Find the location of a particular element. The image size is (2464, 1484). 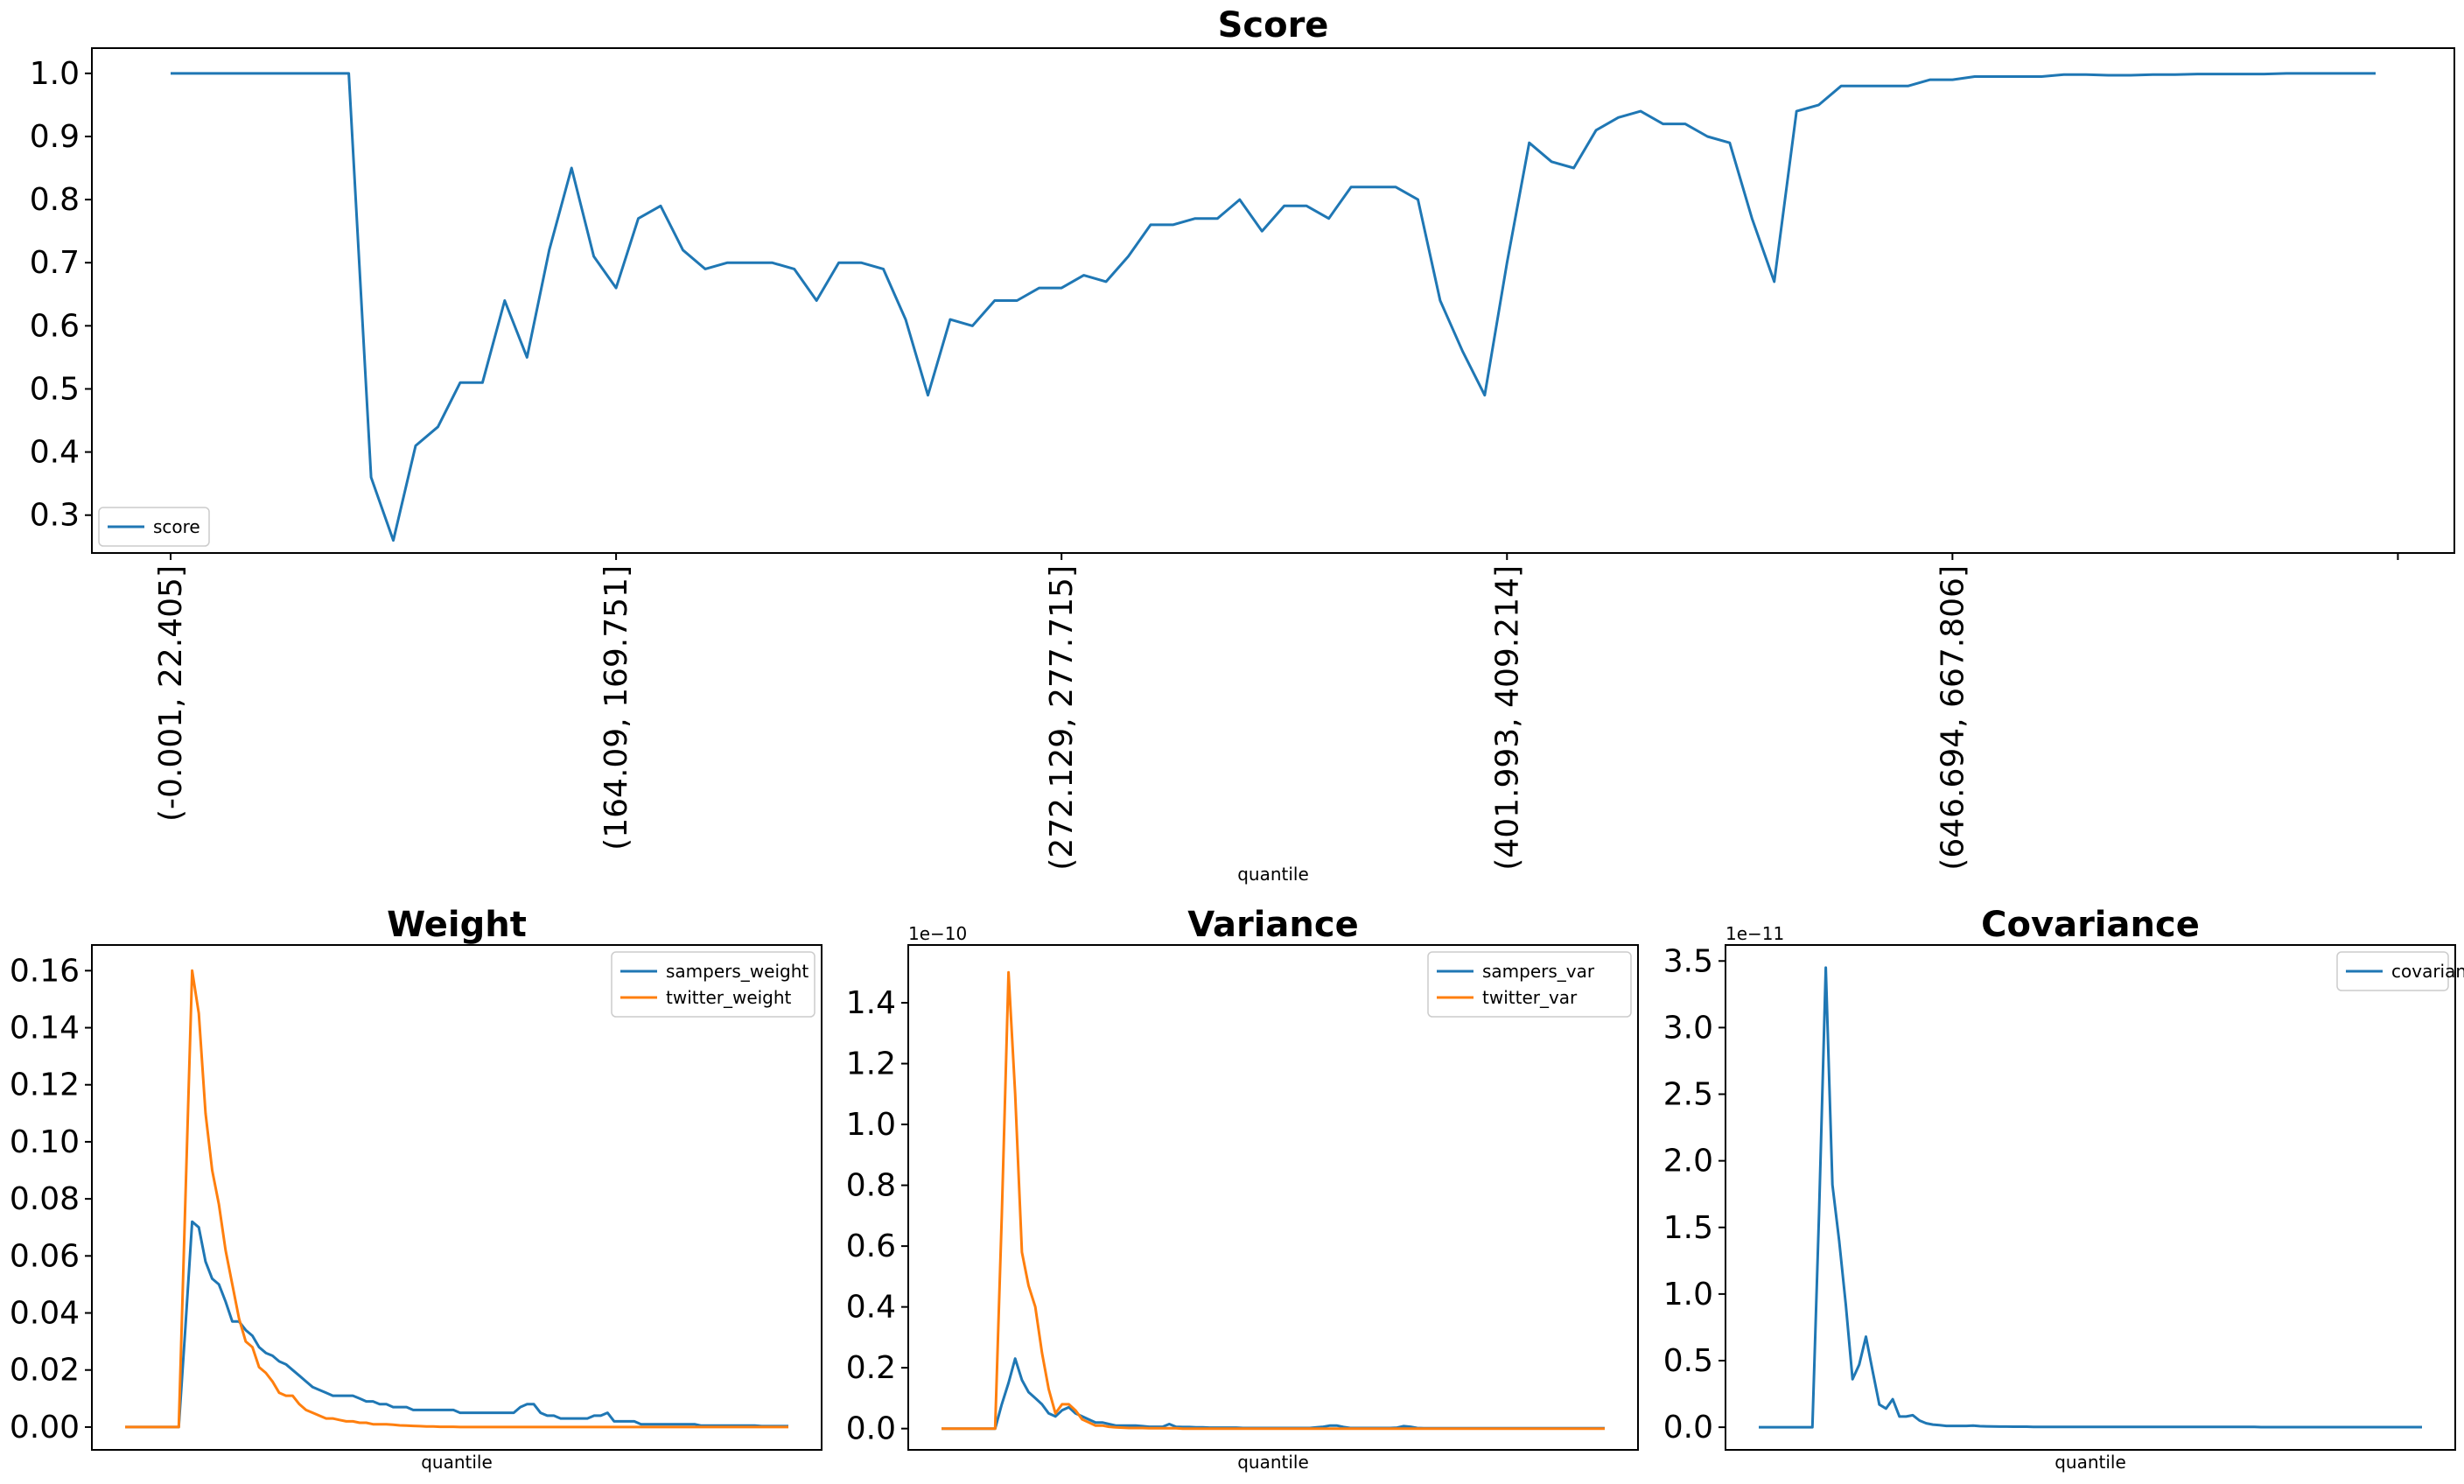

variance-series-line-twitter-var is located at coordinates (1273, 1200).